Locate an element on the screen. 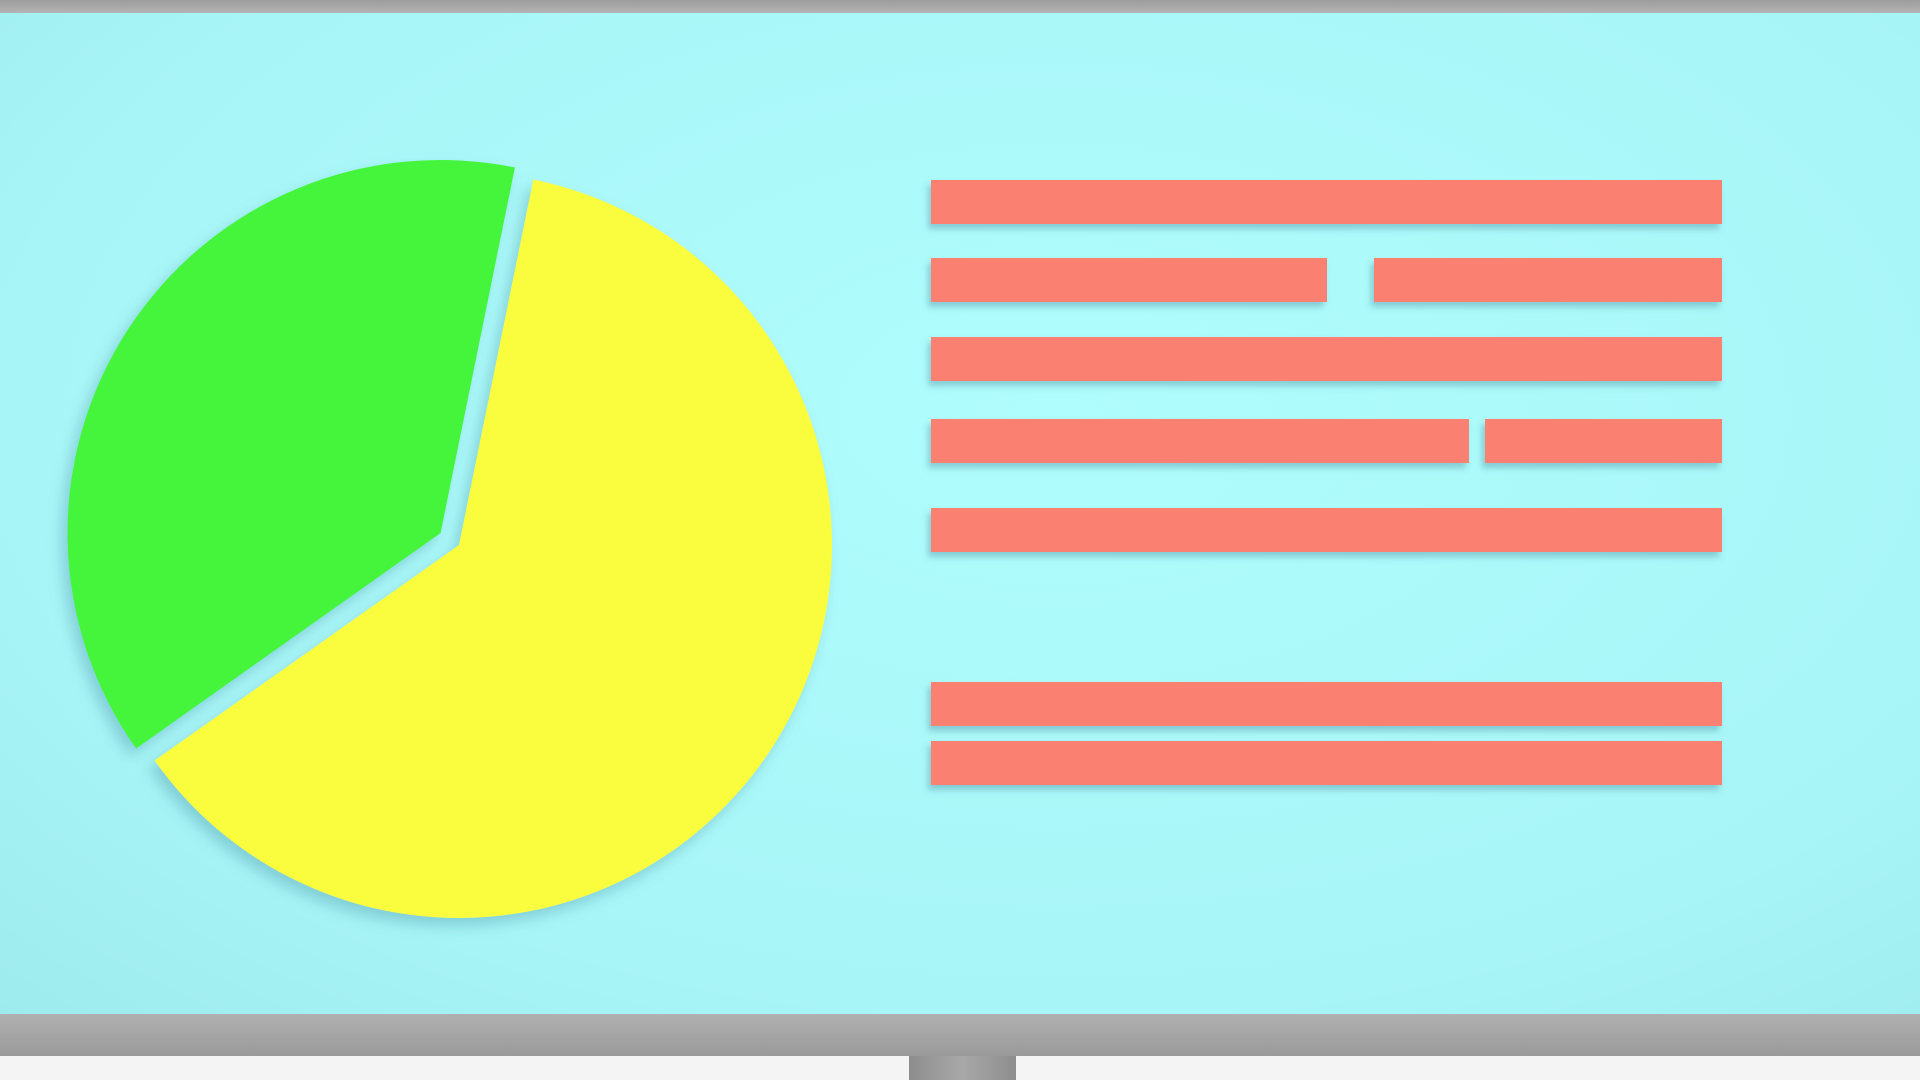  pie-slice-green is located at coordinates (291, 454).